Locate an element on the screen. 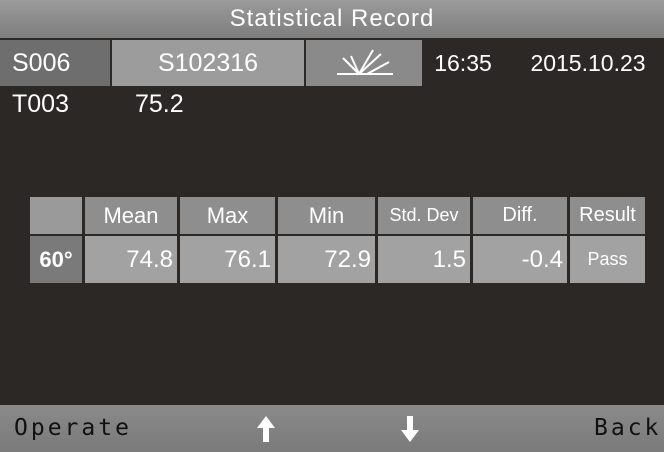 Image resolution: width=664 pixels, height=452 pixels. down-button is located at coordinates (410, 429).